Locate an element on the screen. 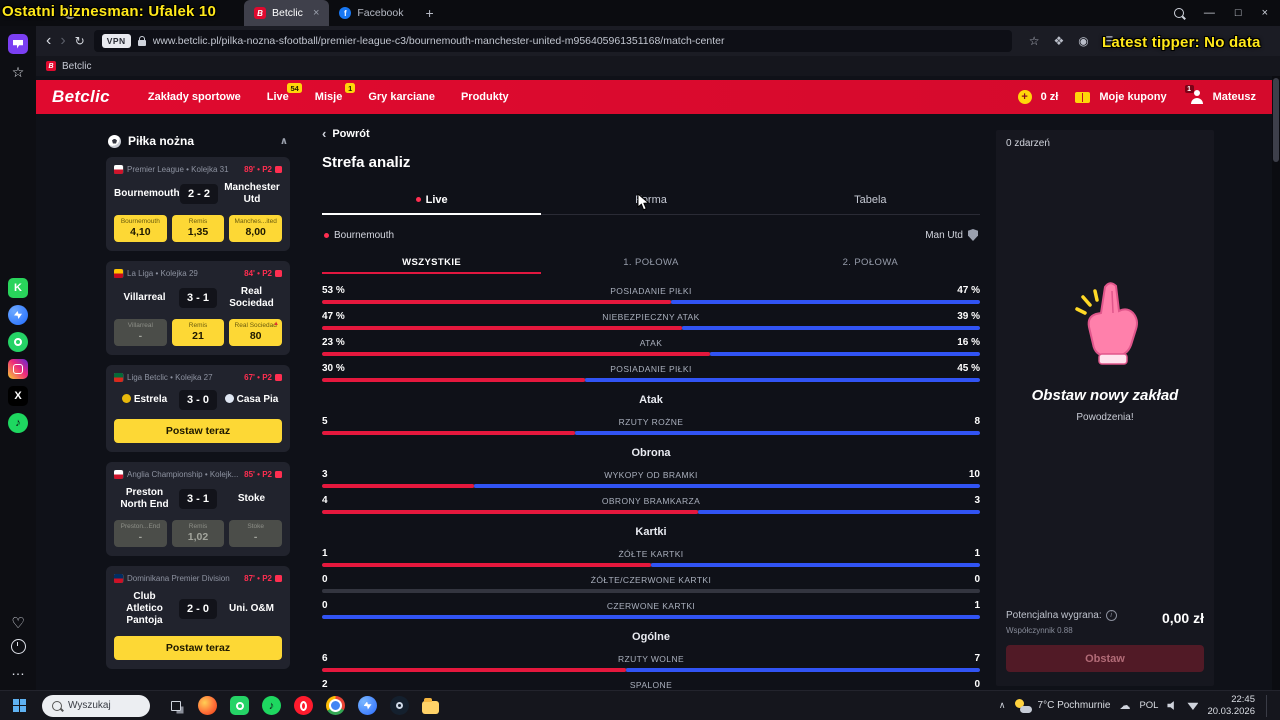 The height and width of the screenshot is (720, 1280). clock-icon is located at coordinates (18, 646).